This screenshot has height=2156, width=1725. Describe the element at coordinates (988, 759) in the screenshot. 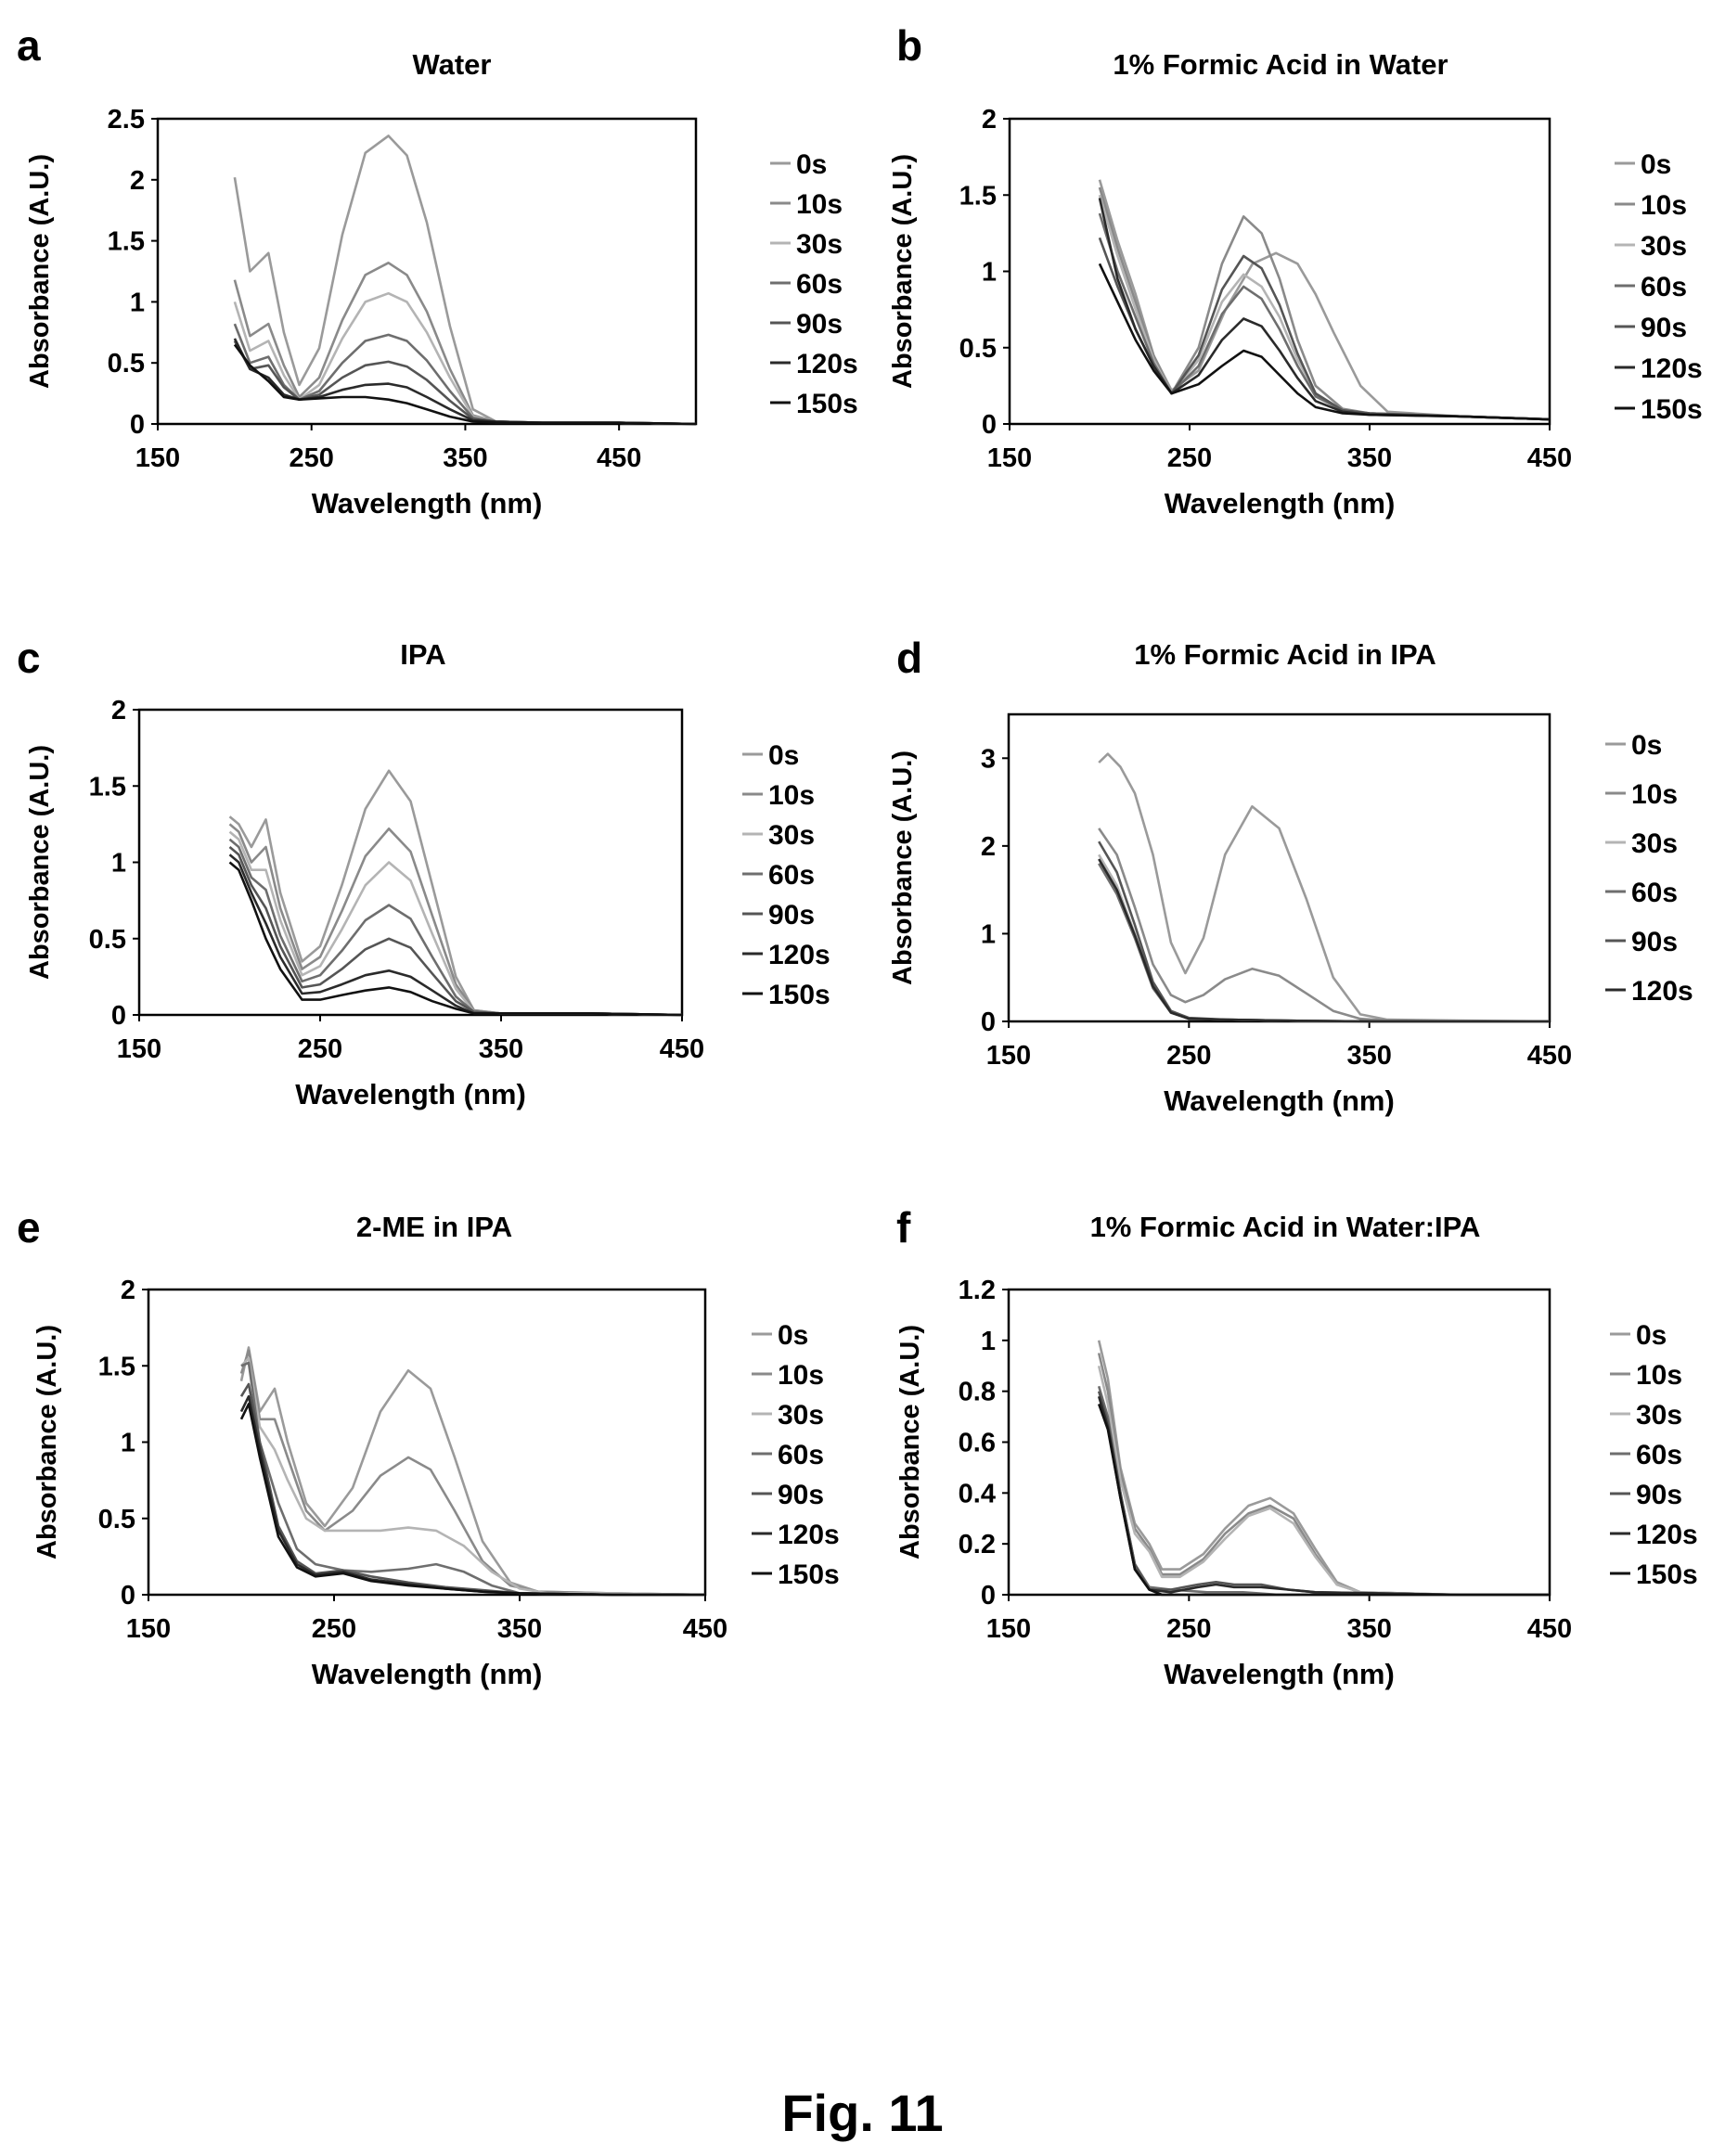

I see `y-tick-label: 3` at that location.